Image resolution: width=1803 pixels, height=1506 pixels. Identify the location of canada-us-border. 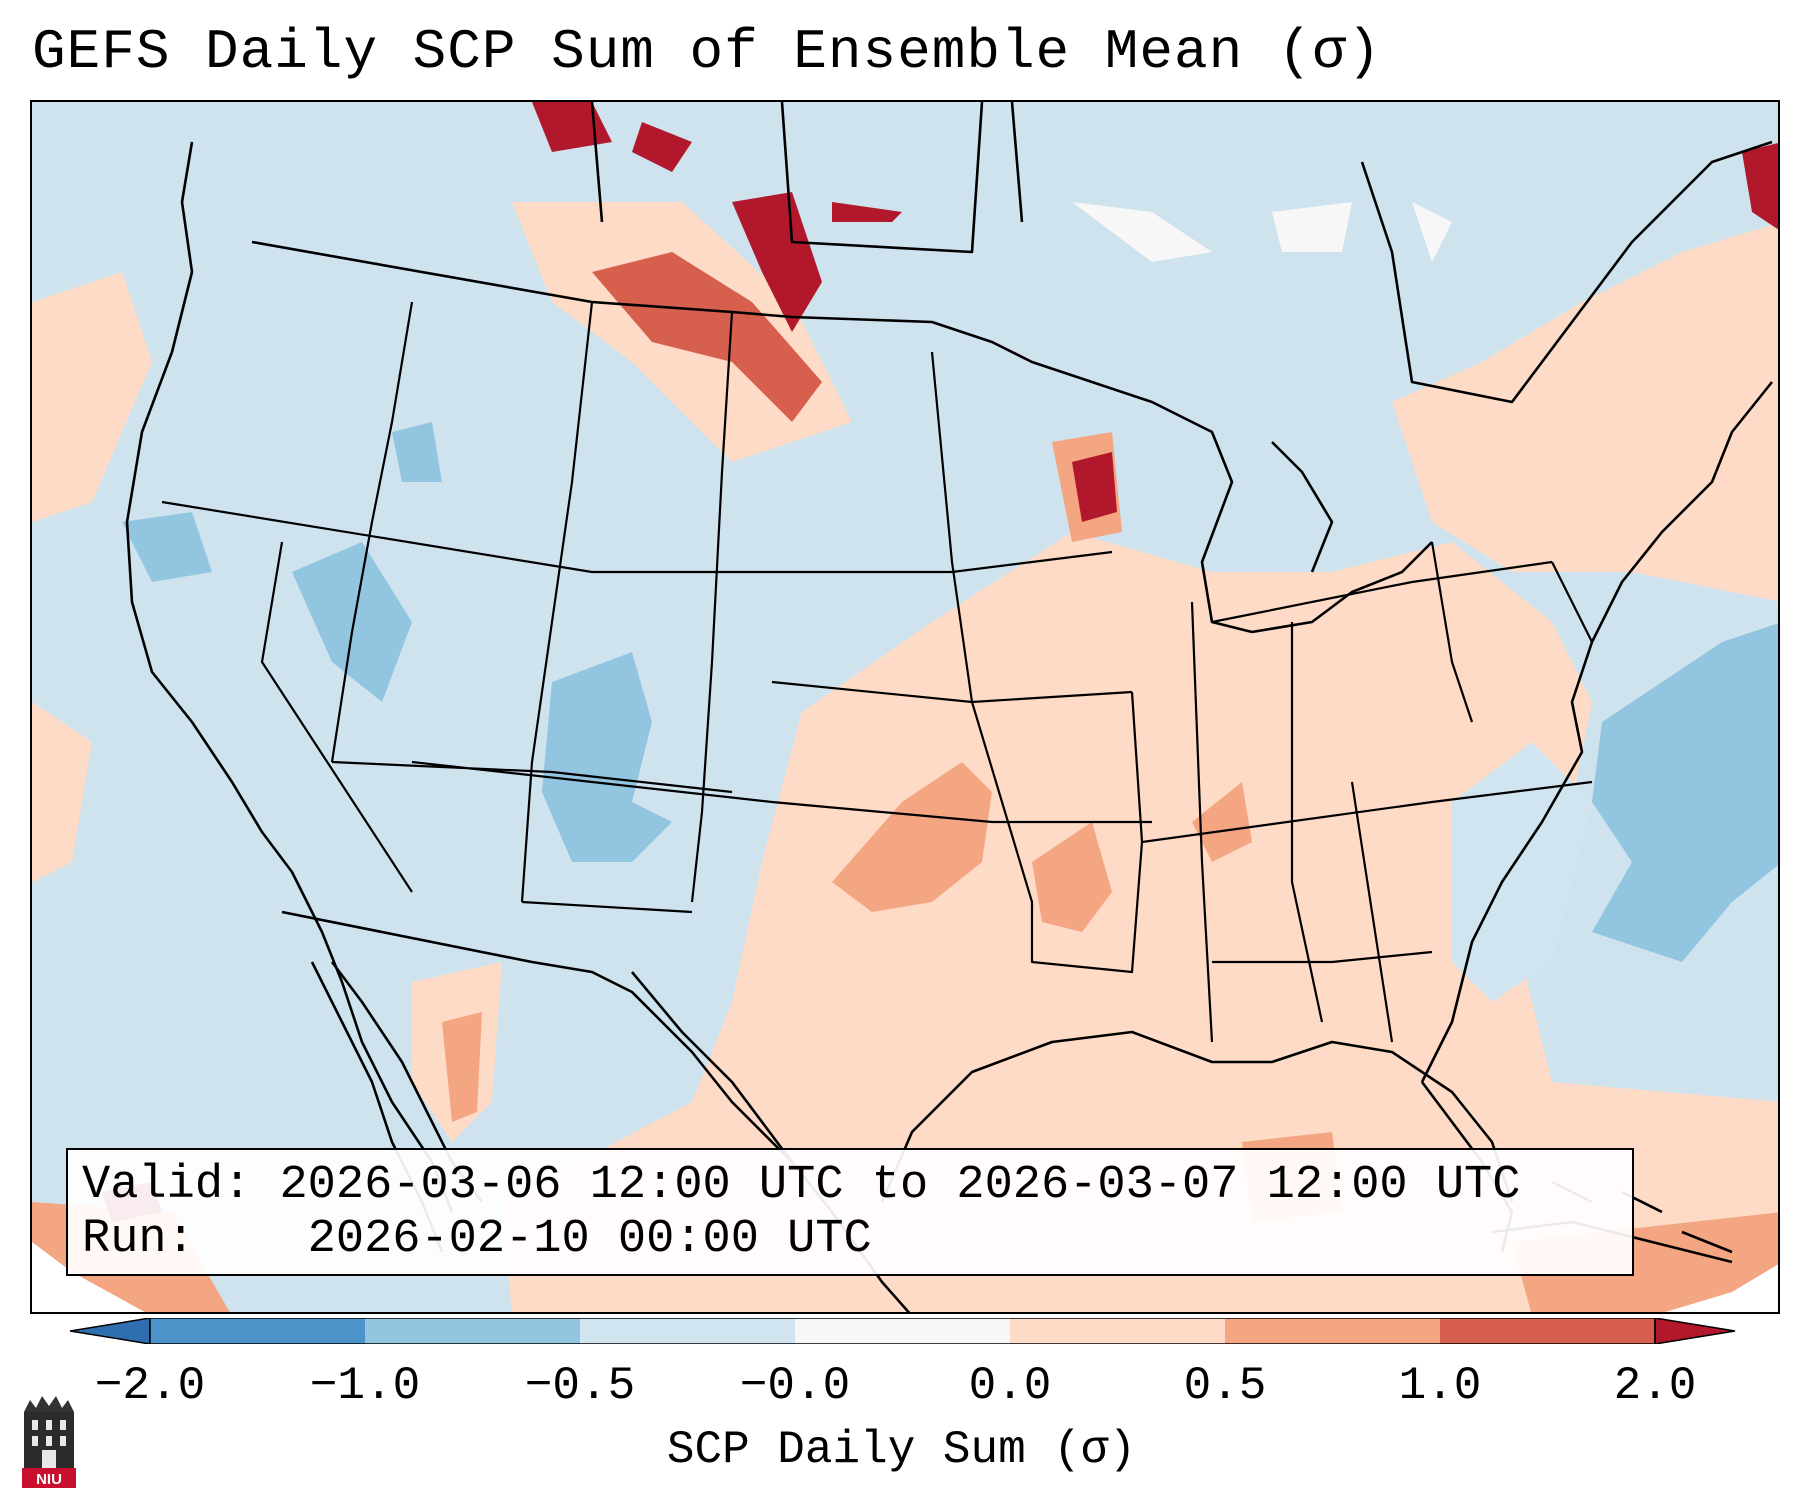
(672, 312).